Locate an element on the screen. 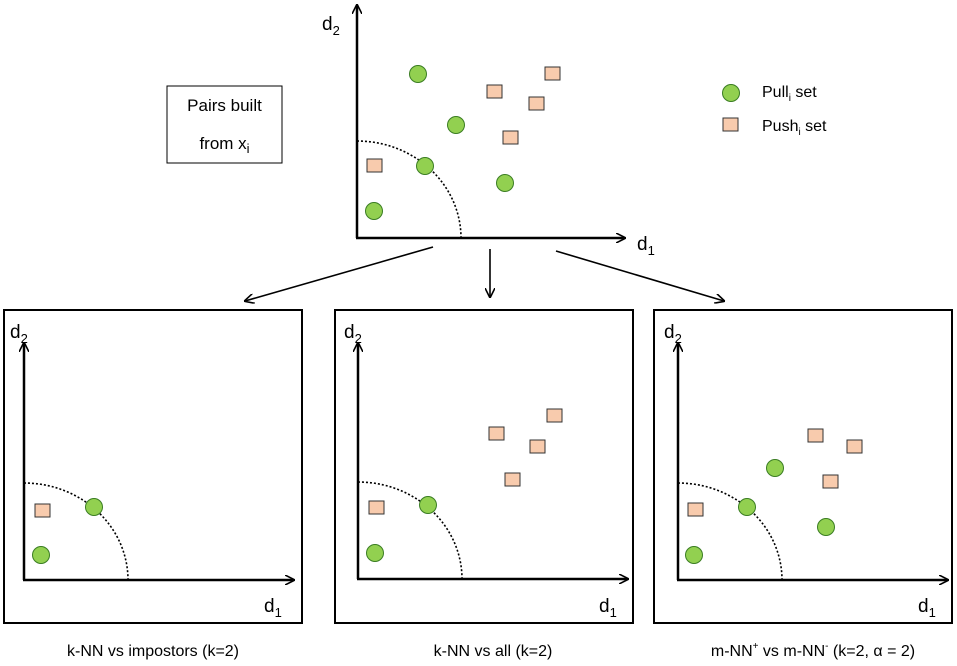 The height and width of the screenshot is (666, 957). legend-pull-label: Pulli set is located at coordinates (789, 94).